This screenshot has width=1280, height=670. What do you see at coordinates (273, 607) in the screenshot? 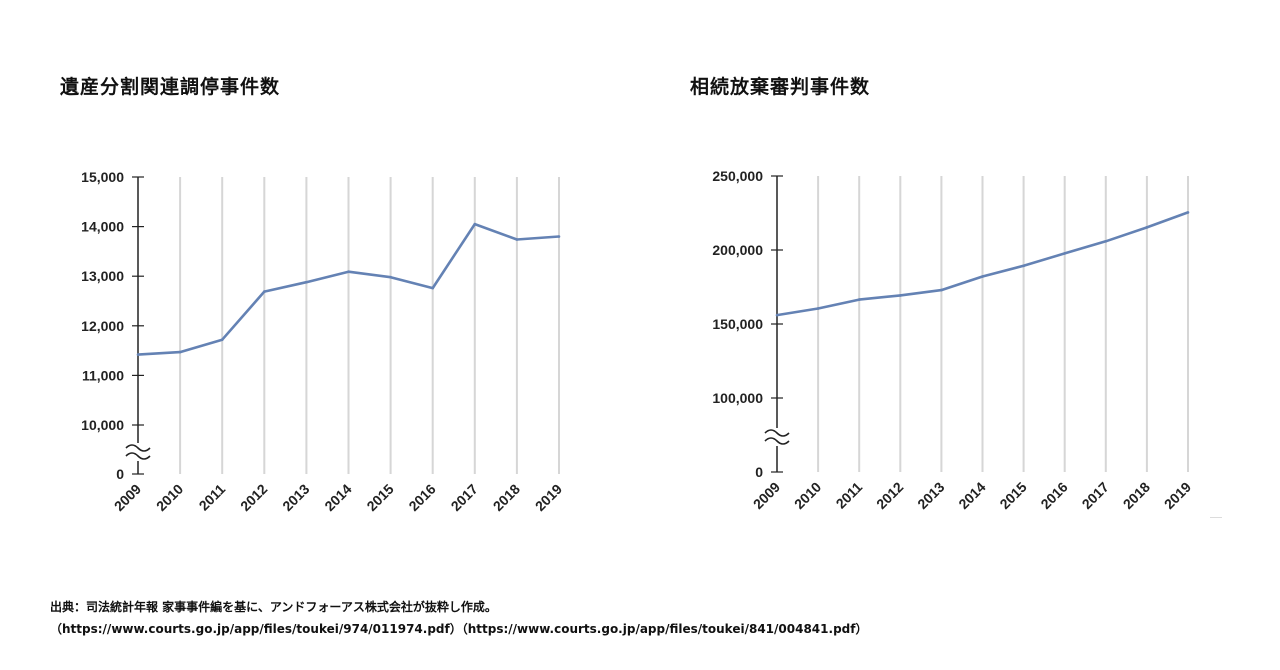
I see `source-note: 出典：司法統計年報 家事事件編を基に、アンドフォーアス株式会社が抜粋し作成。` at bounding box center [273, 607].